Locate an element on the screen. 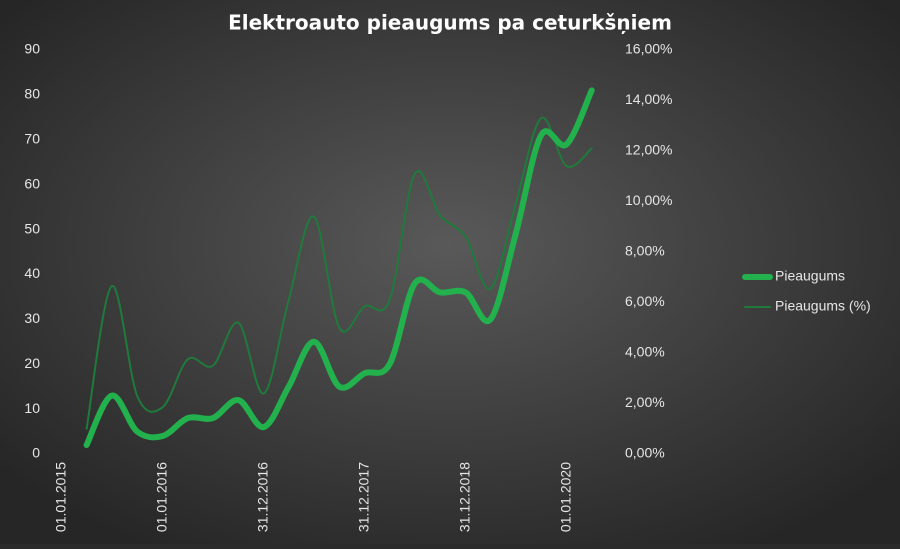  y2-tick-label: 14,00% is located at coordinates (648, 99).